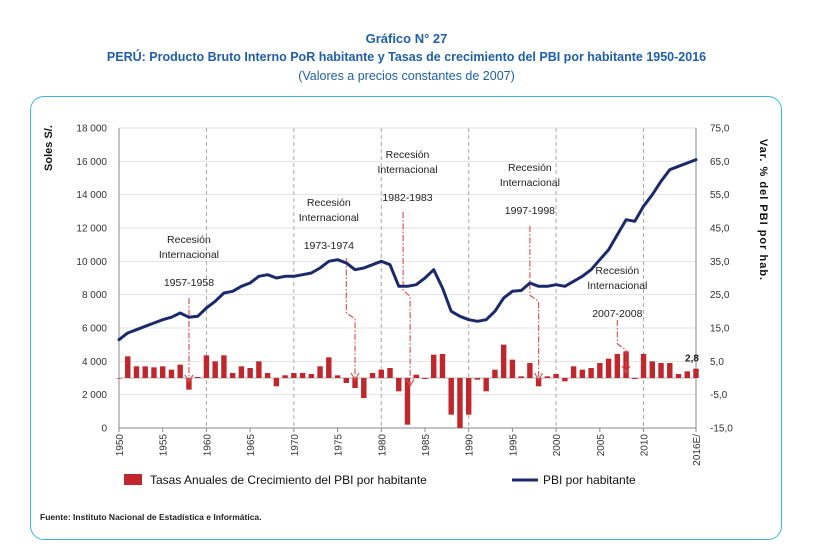  I want to click on y-tick-left: 12 000, so click(91, 229).